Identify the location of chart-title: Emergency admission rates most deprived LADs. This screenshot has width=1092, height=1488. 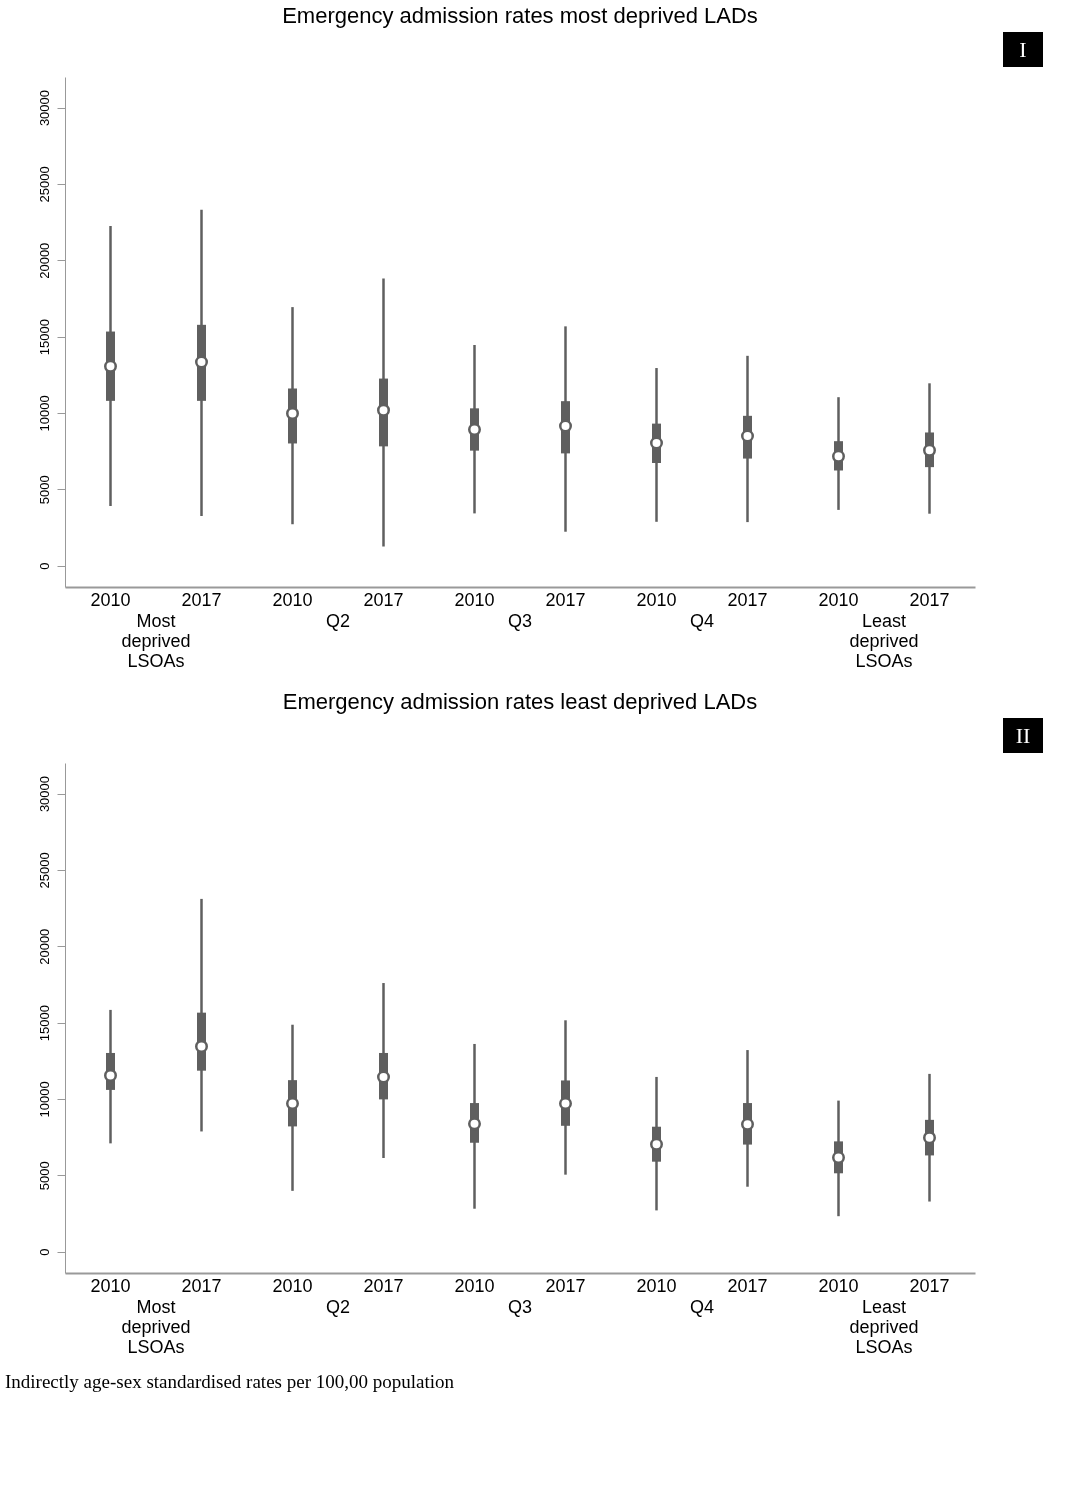
(520, 15).